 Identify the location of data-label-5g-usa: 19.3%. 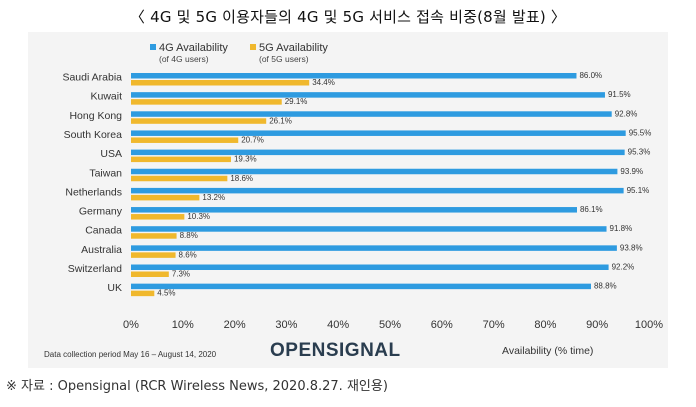
(245, 159).